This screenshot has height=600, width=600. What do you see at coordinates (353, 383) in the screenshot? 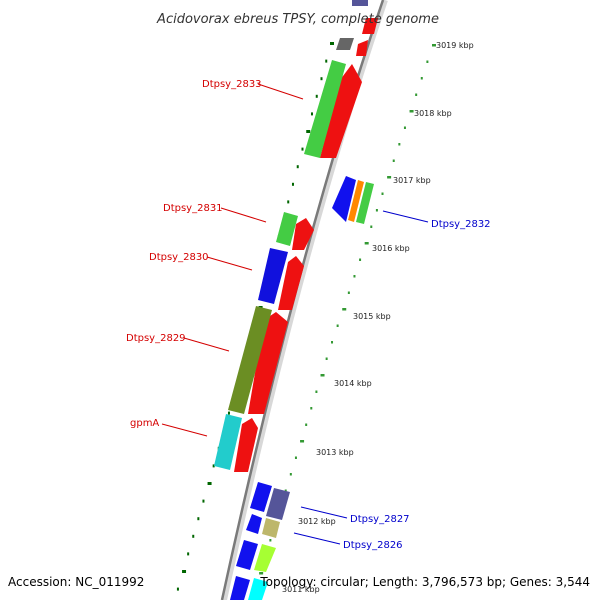
I see `kbp-tick-label: 3014 kbp` at bounding box center [353, 383].